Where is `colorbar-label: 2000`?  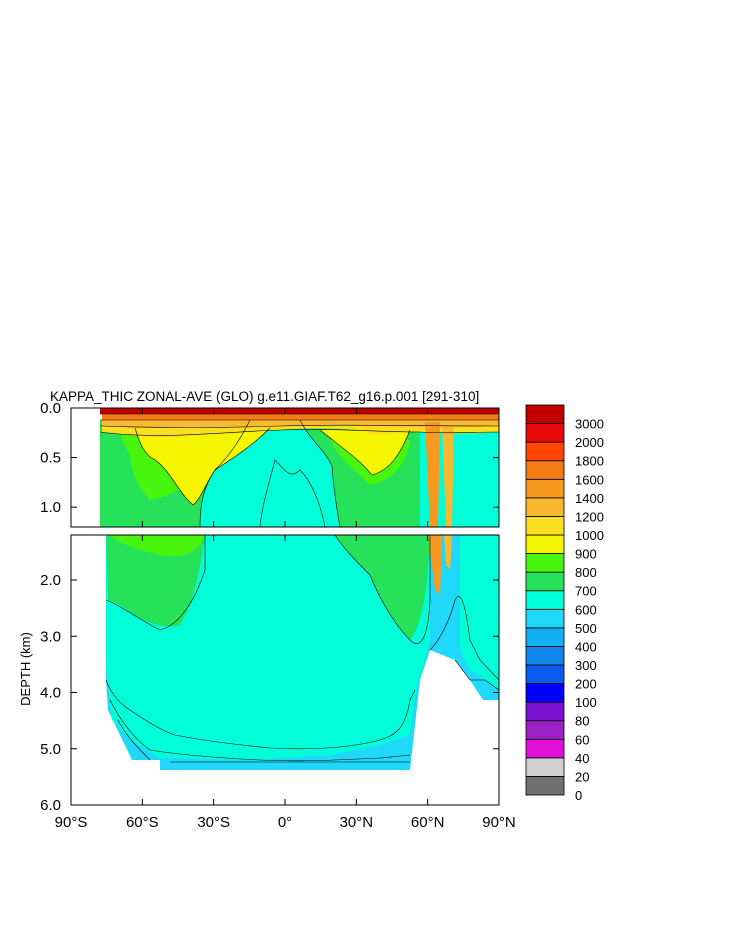 colorbar-label: 2000 is located at coordinates (589, 442).